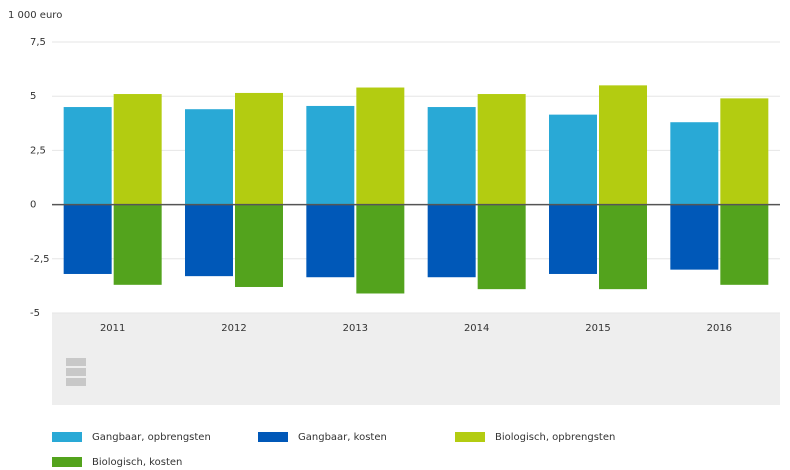  What do you see at coordinates (151, 437) in the screenshot?
I see `legend-label: Gangbaar, opbrengsten` at bounding box center [151, 437].